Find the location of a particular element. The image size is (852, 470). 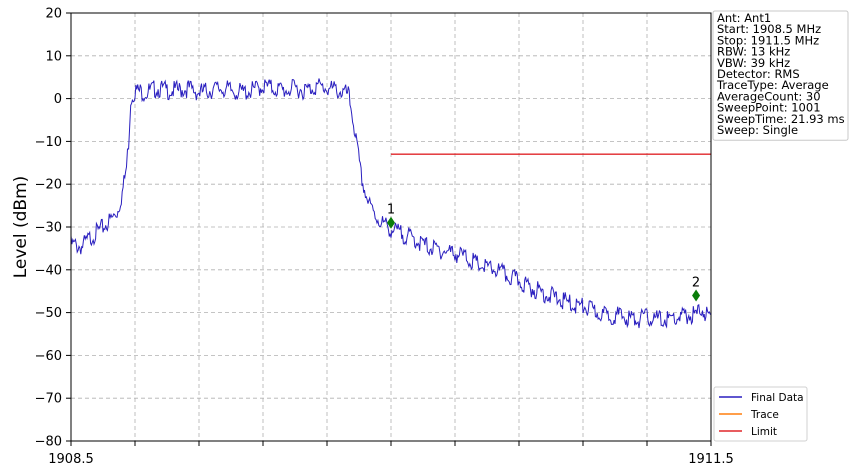

info-box-line: TraceType: Average is located at coordinates (772, 85).